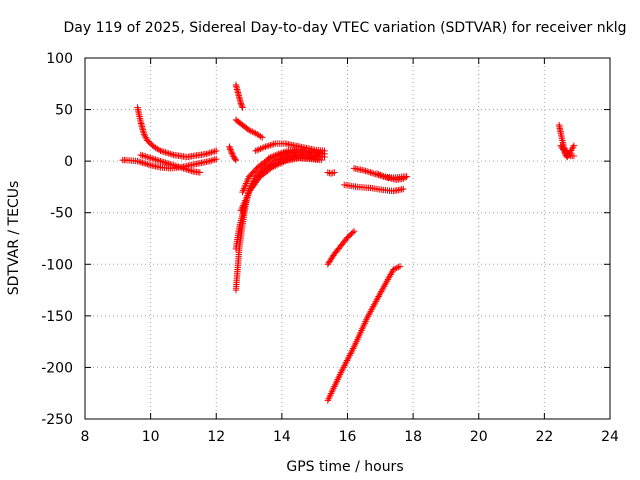 The width and height of the screenshot is (640, 480). Describe the element at coordinates (57, 239) in the screenshot. I see `y-tick-labels: 100 50 0 -50 -100 -150 -200 -250` at that location.